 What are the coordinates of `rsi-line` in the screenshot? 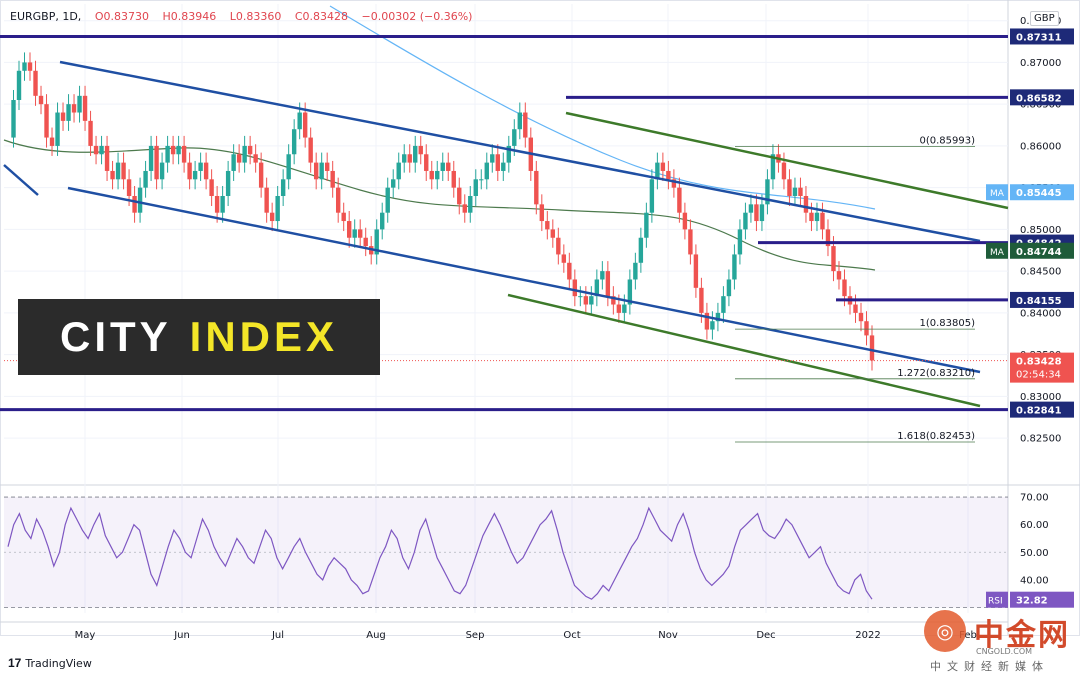 It's located at (440, 553).